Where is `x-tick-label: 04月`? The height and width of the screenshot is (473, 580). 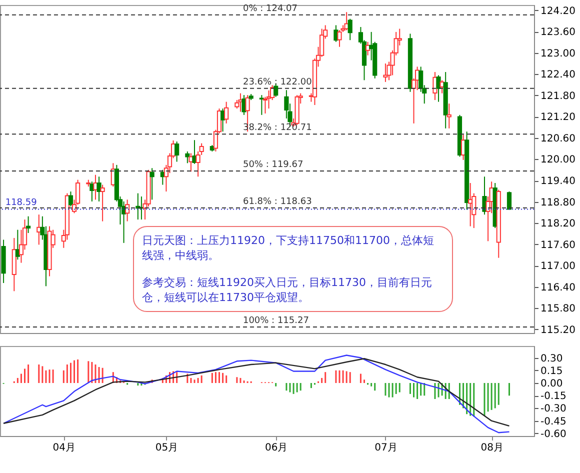 x-tick-label: 04月 is located at coordinates (64, 448).